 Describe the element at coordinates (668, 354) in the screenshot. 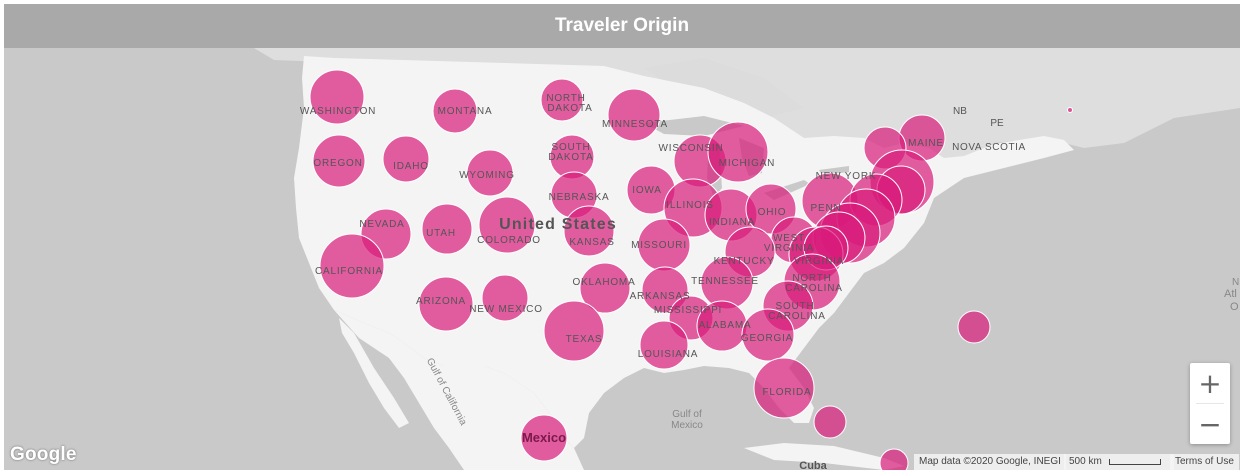

I see `label-louisiana: LOUISIANA` at that location.